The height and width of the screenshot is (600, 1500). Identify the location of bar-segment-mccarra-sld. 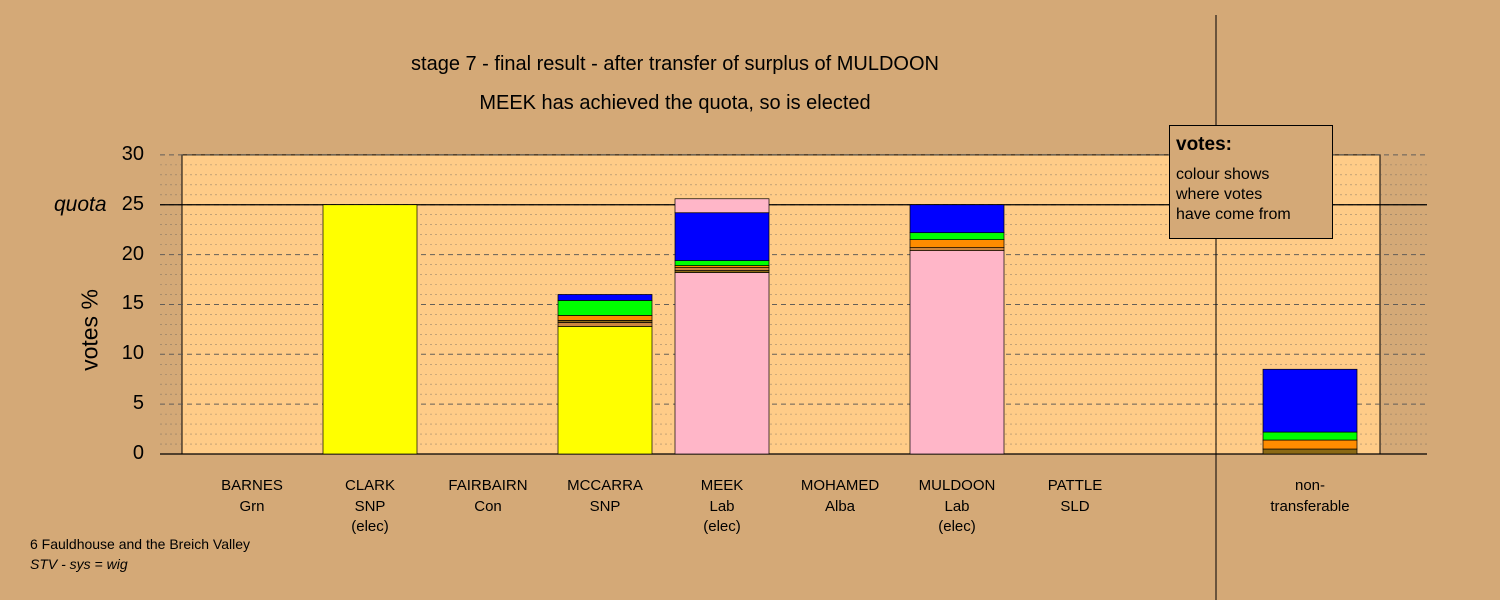
(605, 324).